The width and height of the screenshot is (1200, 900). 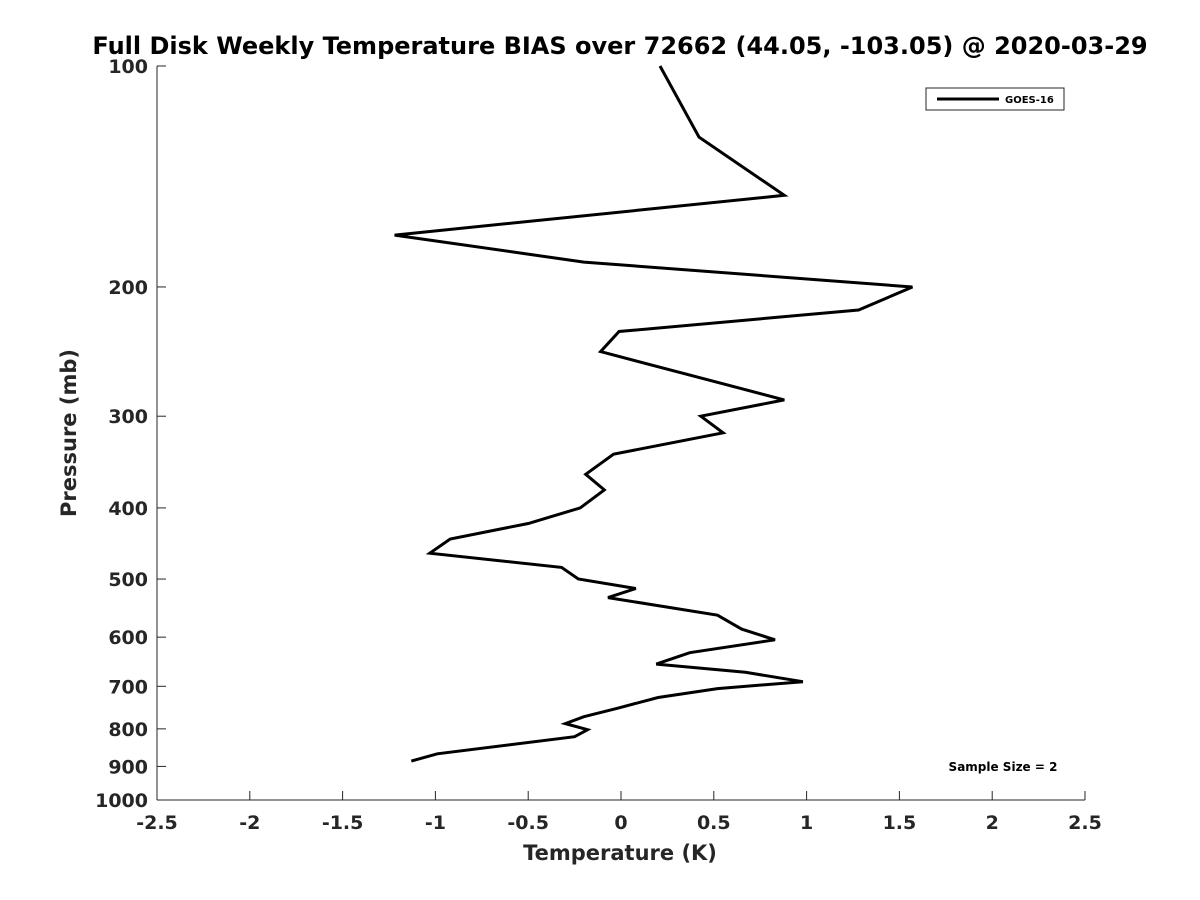 I want to click on x-tick-label: -0.5, so click(x=528, y=823).